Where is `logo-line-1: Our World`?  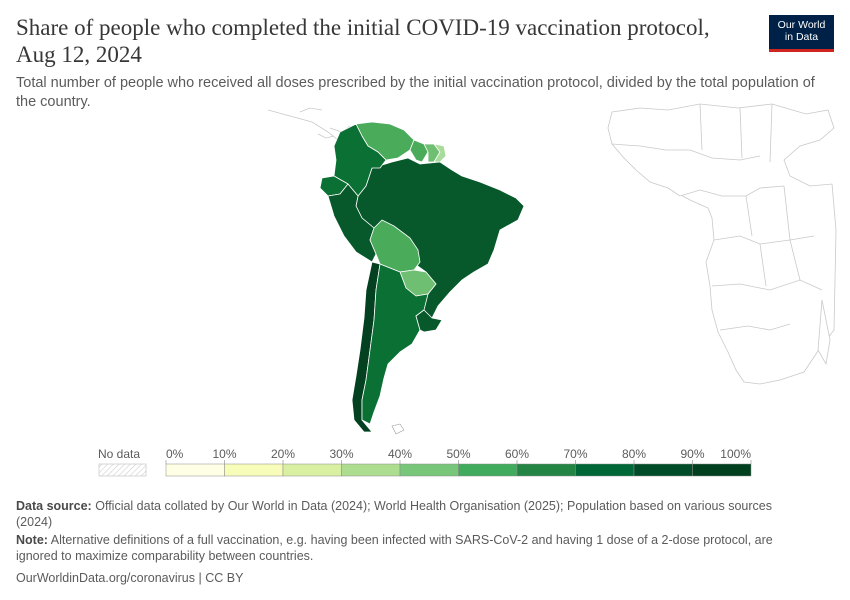
logo-line-1: Our World is located at coordinates (801, 25).